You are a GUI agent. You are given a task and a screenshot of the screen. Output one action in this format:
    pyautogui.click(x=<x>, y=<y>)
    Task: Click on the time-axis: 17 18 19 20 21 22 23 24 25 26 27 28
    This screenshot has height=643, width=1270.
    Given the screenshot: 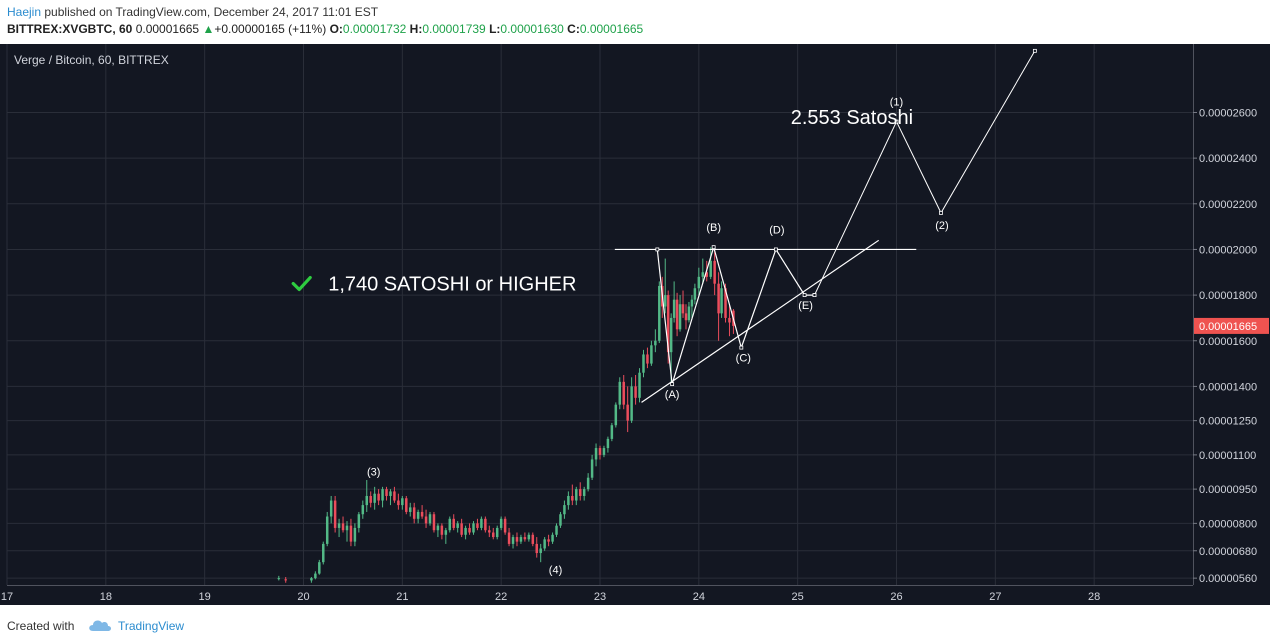 What is the action you would take?
    pyautogui.click(x=597, y=594)
    